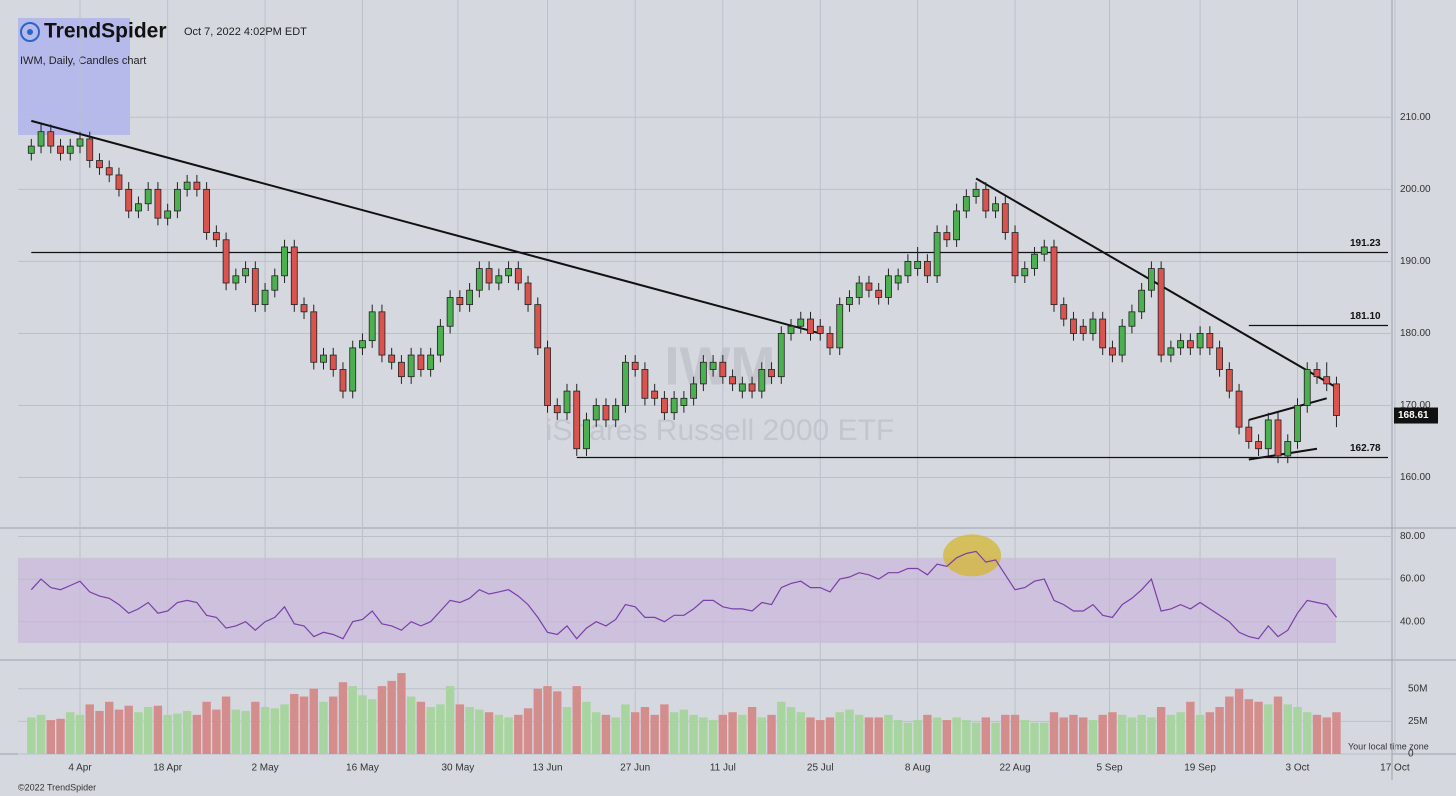 The height and width of the screenshot is (796, 1456). Describe the element at coordinates (677, 600) in the screenshot. I see `rsi-band` at that location.